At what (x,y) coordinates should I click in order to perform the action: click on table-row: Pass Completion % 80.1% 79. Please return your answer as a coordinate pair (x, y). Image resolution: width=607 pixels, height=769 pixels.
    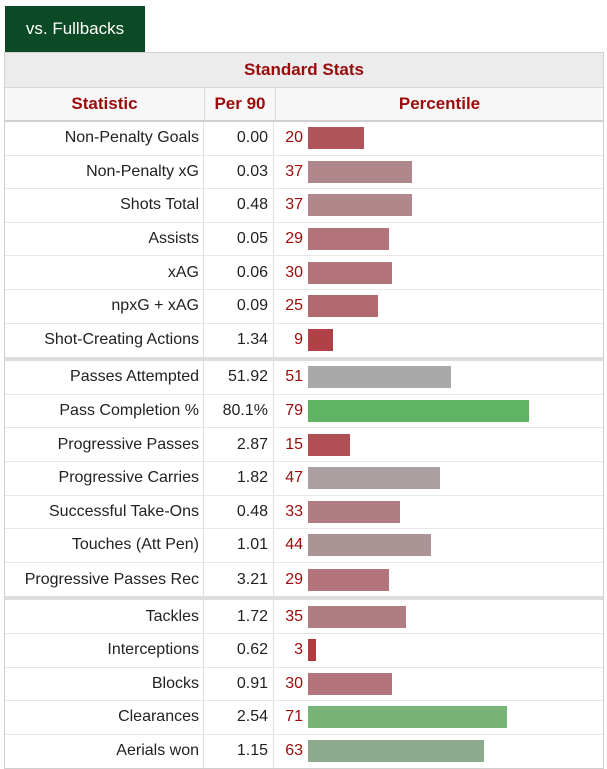
    Looking at the image, I should click on (304, 411).